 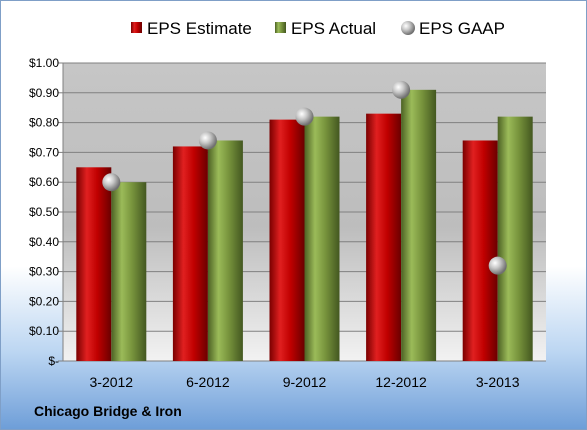 I want to click on y-tick-label: $0.10, so click(x=44, y=331).